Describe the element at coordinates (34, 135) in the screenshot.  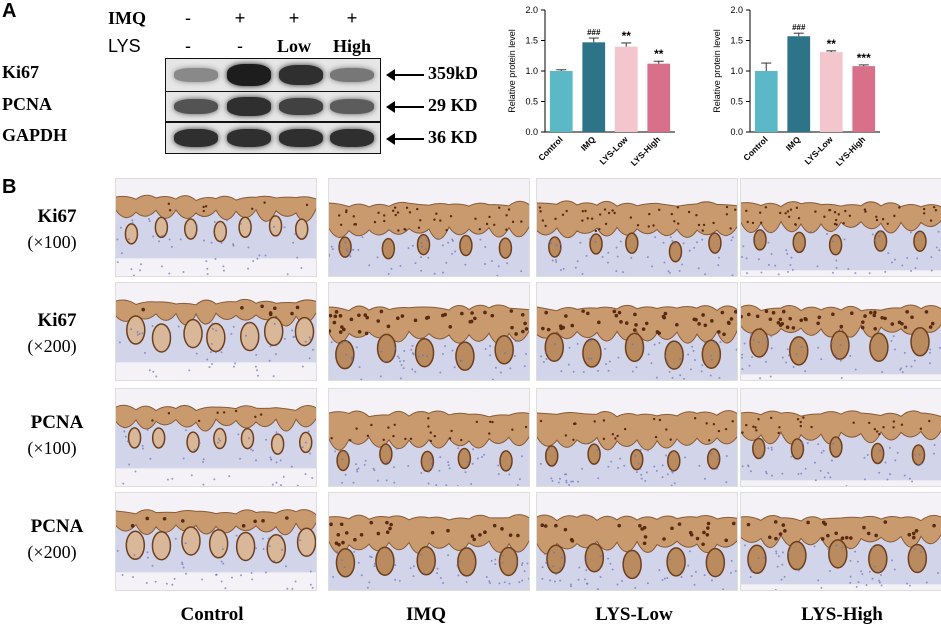
I see `blot-label-gapdh: GAPDH` at that location.